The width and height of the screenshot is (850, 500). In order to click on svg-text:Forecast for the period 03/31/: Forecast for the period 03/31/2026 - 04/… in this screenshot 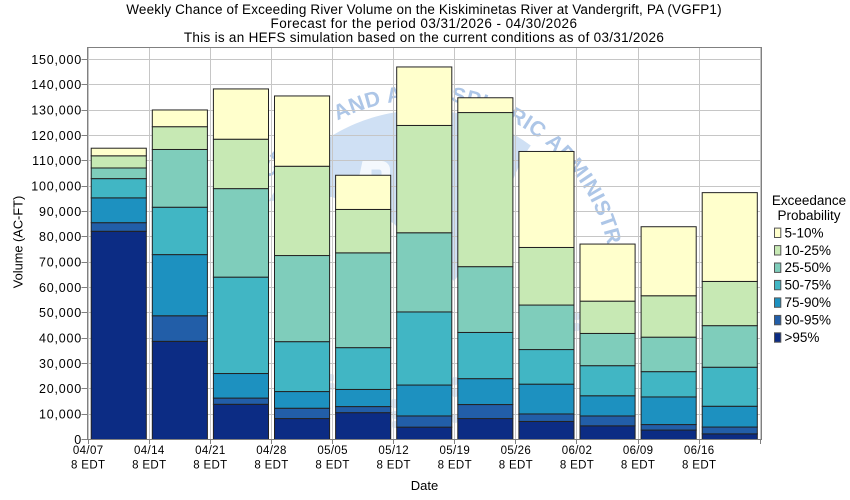, I will do `click(424, 23)`.